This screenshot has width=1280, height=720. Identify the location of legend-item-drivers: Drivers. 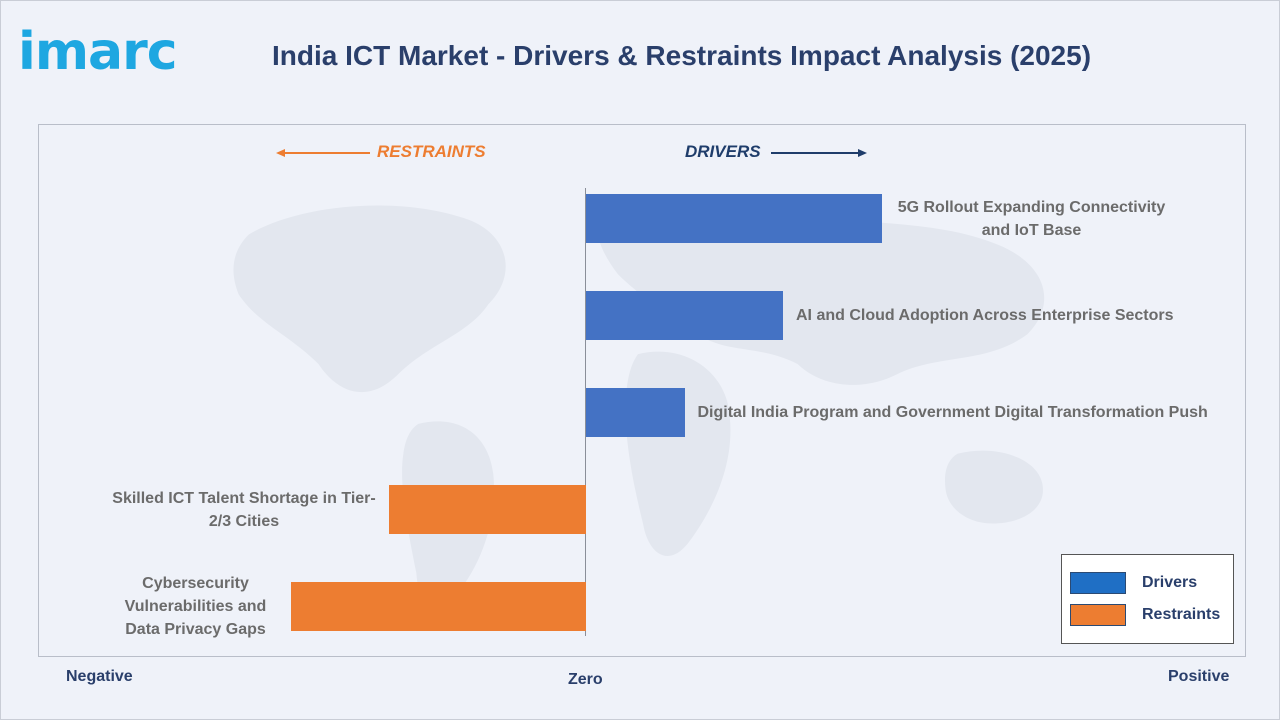
(1133, 583).